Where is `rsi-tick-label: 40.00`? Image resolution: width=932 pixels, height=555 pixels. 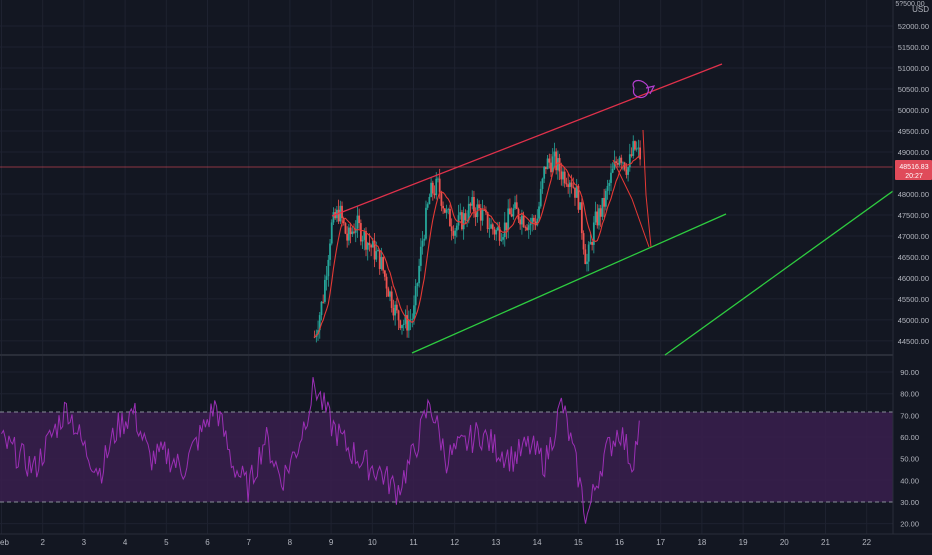 rsi-tick-label: 40.00 is located at coordinates (909, 480).